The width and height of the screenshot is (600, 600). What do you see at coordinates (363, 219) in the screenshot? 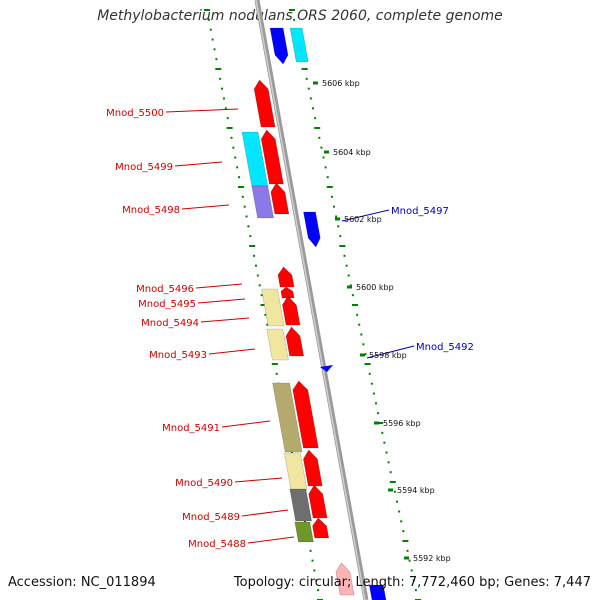
I see `kbp-label: 5602 kbp` at bounding box center [363, 219].